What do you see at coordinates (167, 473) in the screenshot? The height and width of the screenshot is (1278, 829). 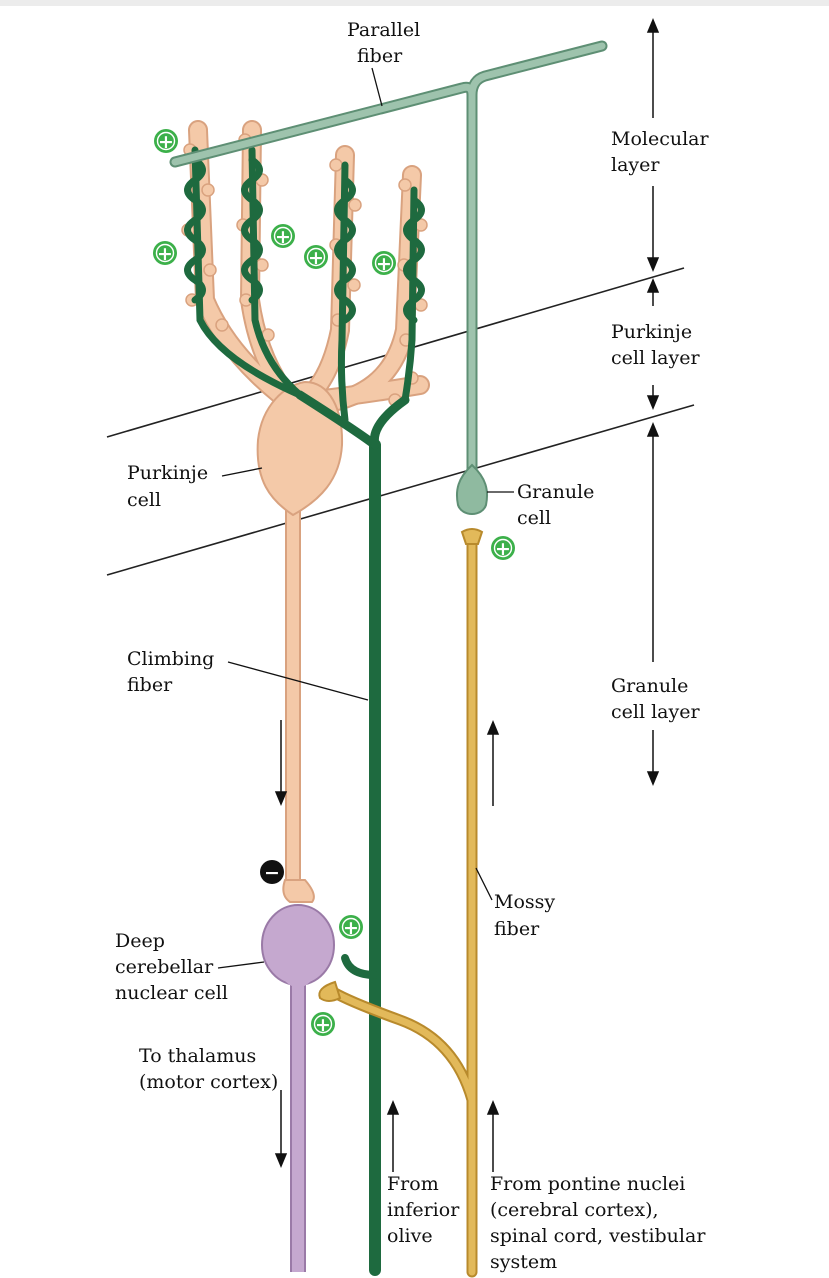 I see `purkinje-cell-label: Purkinje` at bounding box center [167, 473].